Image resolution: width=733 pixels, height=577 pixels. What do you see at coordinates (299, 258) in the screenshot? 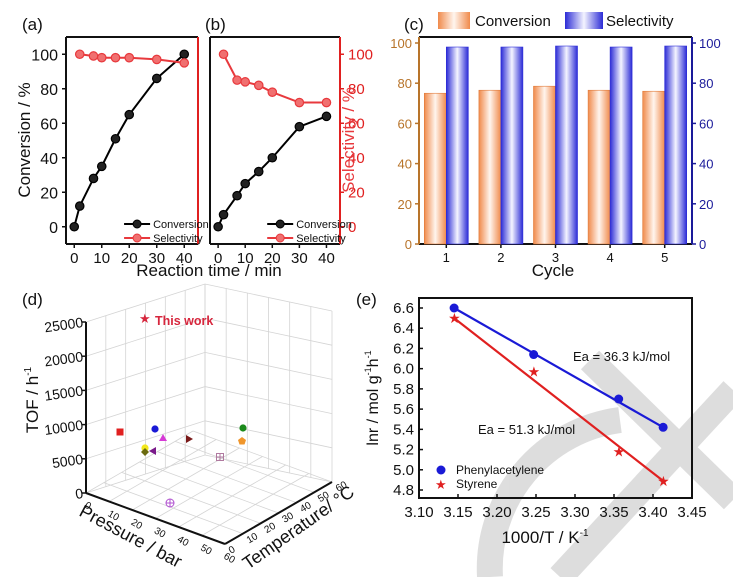
I see `x-tick-label: 30` at bounding box center [299, 258].